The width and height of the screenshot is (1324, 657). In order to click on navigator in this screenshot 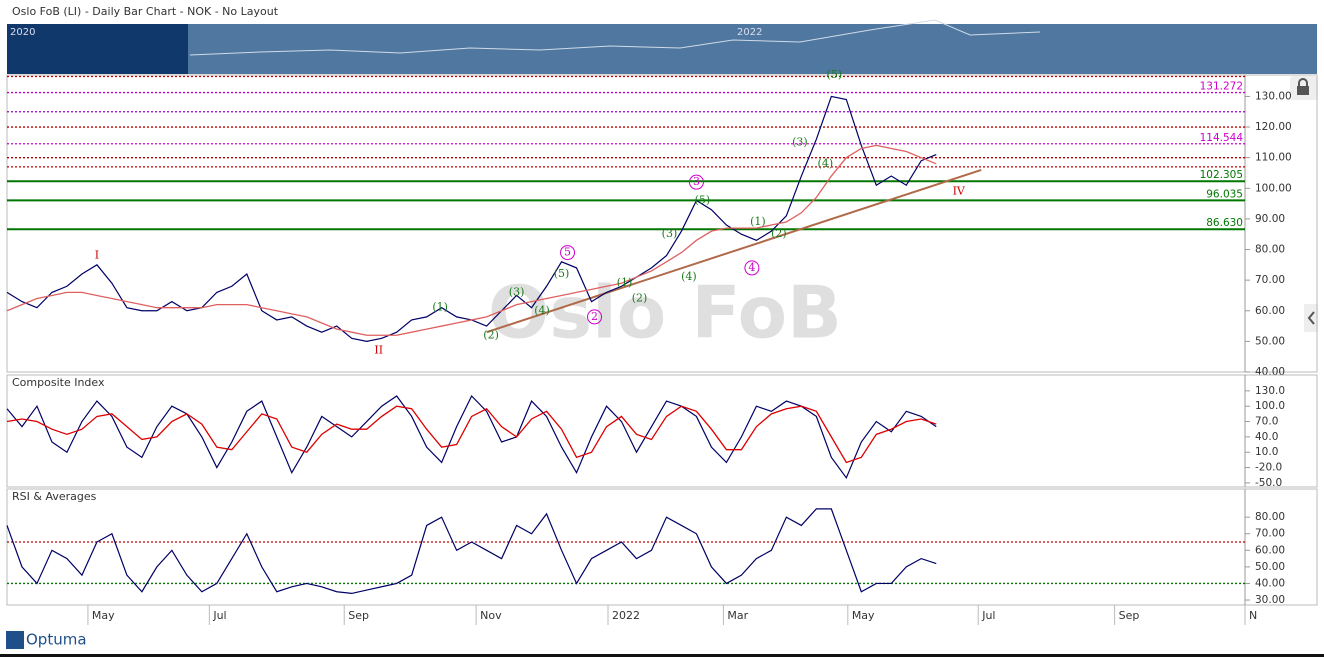, I will do `click(662, 49)`.